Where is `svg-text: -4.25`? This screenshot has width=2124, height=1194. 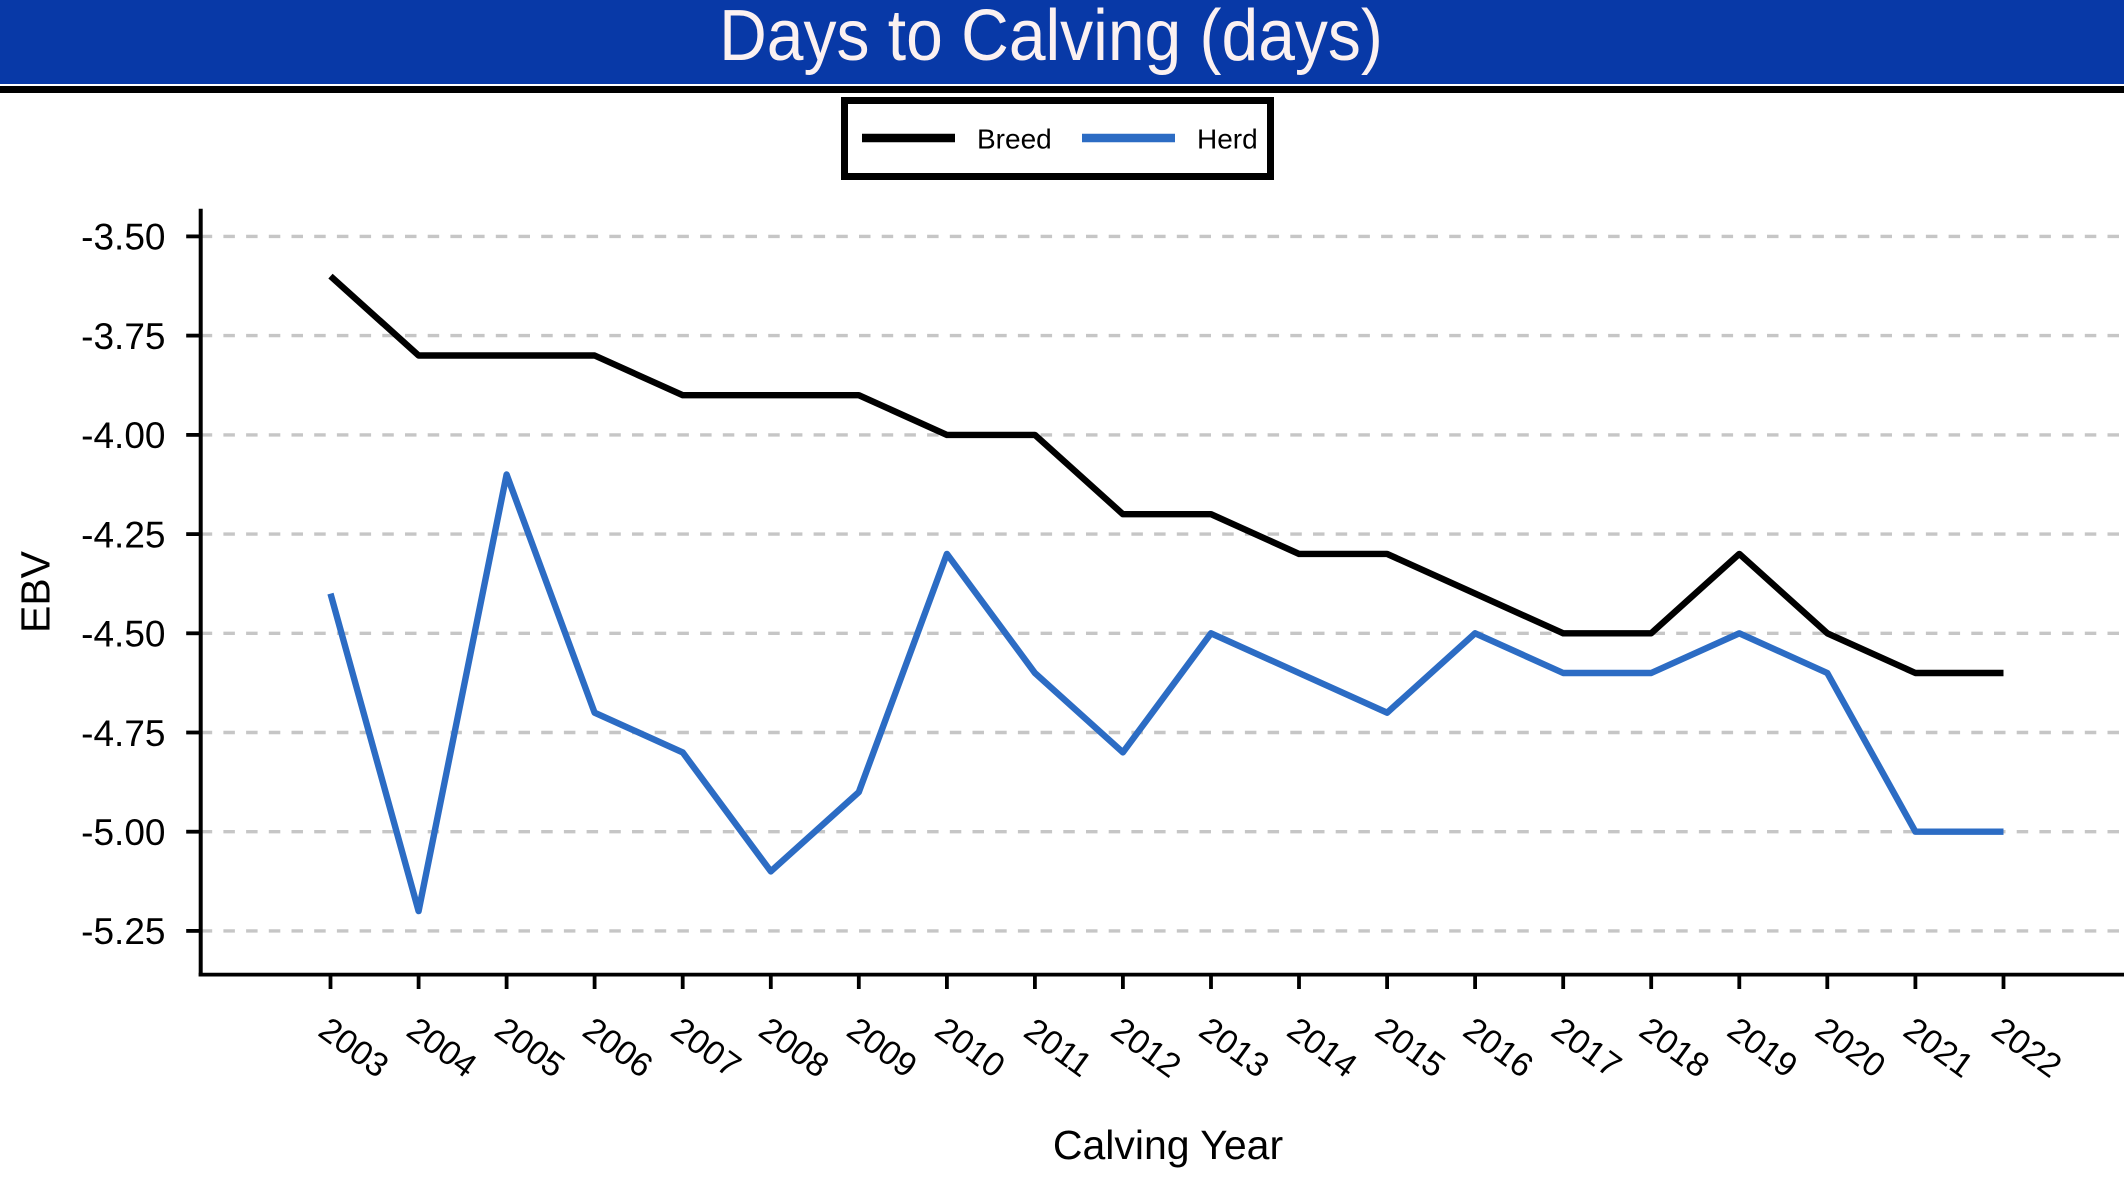
svg-text: -4.25 is located at coordinates (123, 534).